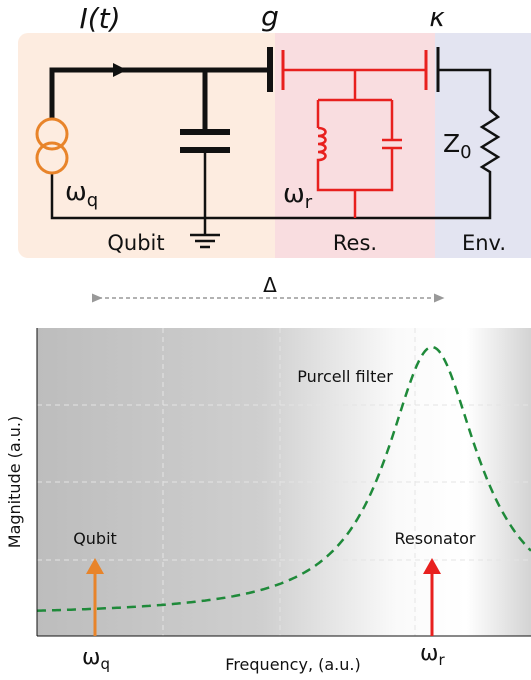 Image resolution: width=531 pixels, height=680 pixels. What do you see at coordinates (437, 18) in the screenshot?
I see `decay-label: κ` at bounding box center [437, 18].